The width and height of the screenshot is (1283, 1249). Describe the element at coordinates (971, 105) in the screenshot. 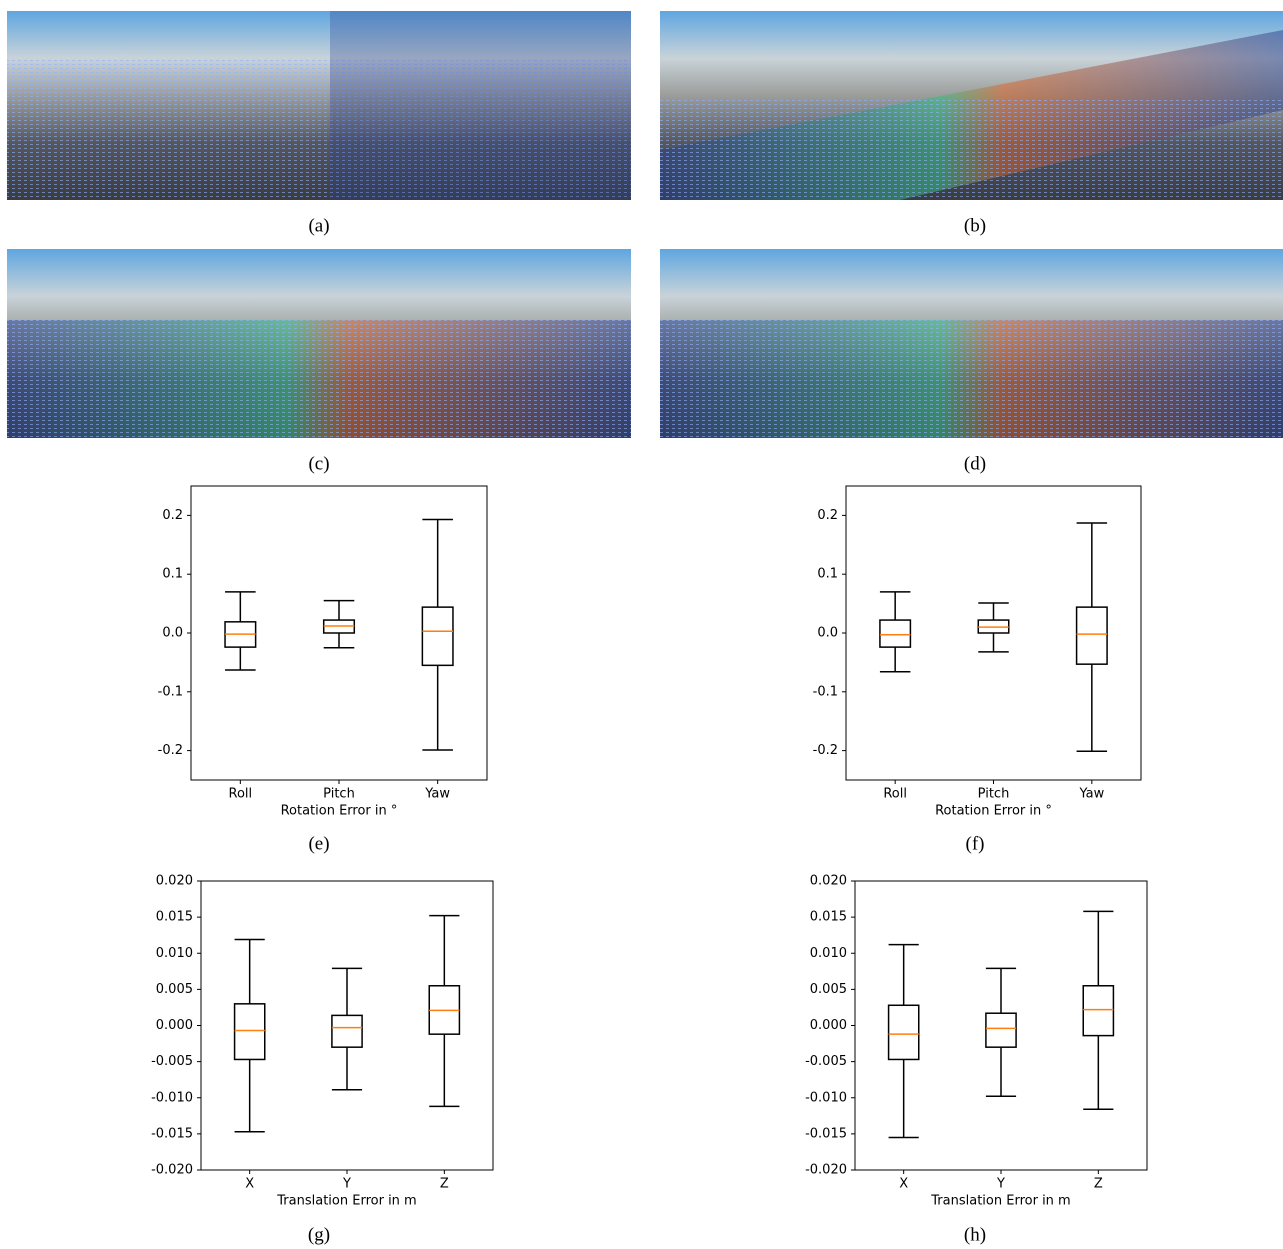

I see `photo-b` at that location.